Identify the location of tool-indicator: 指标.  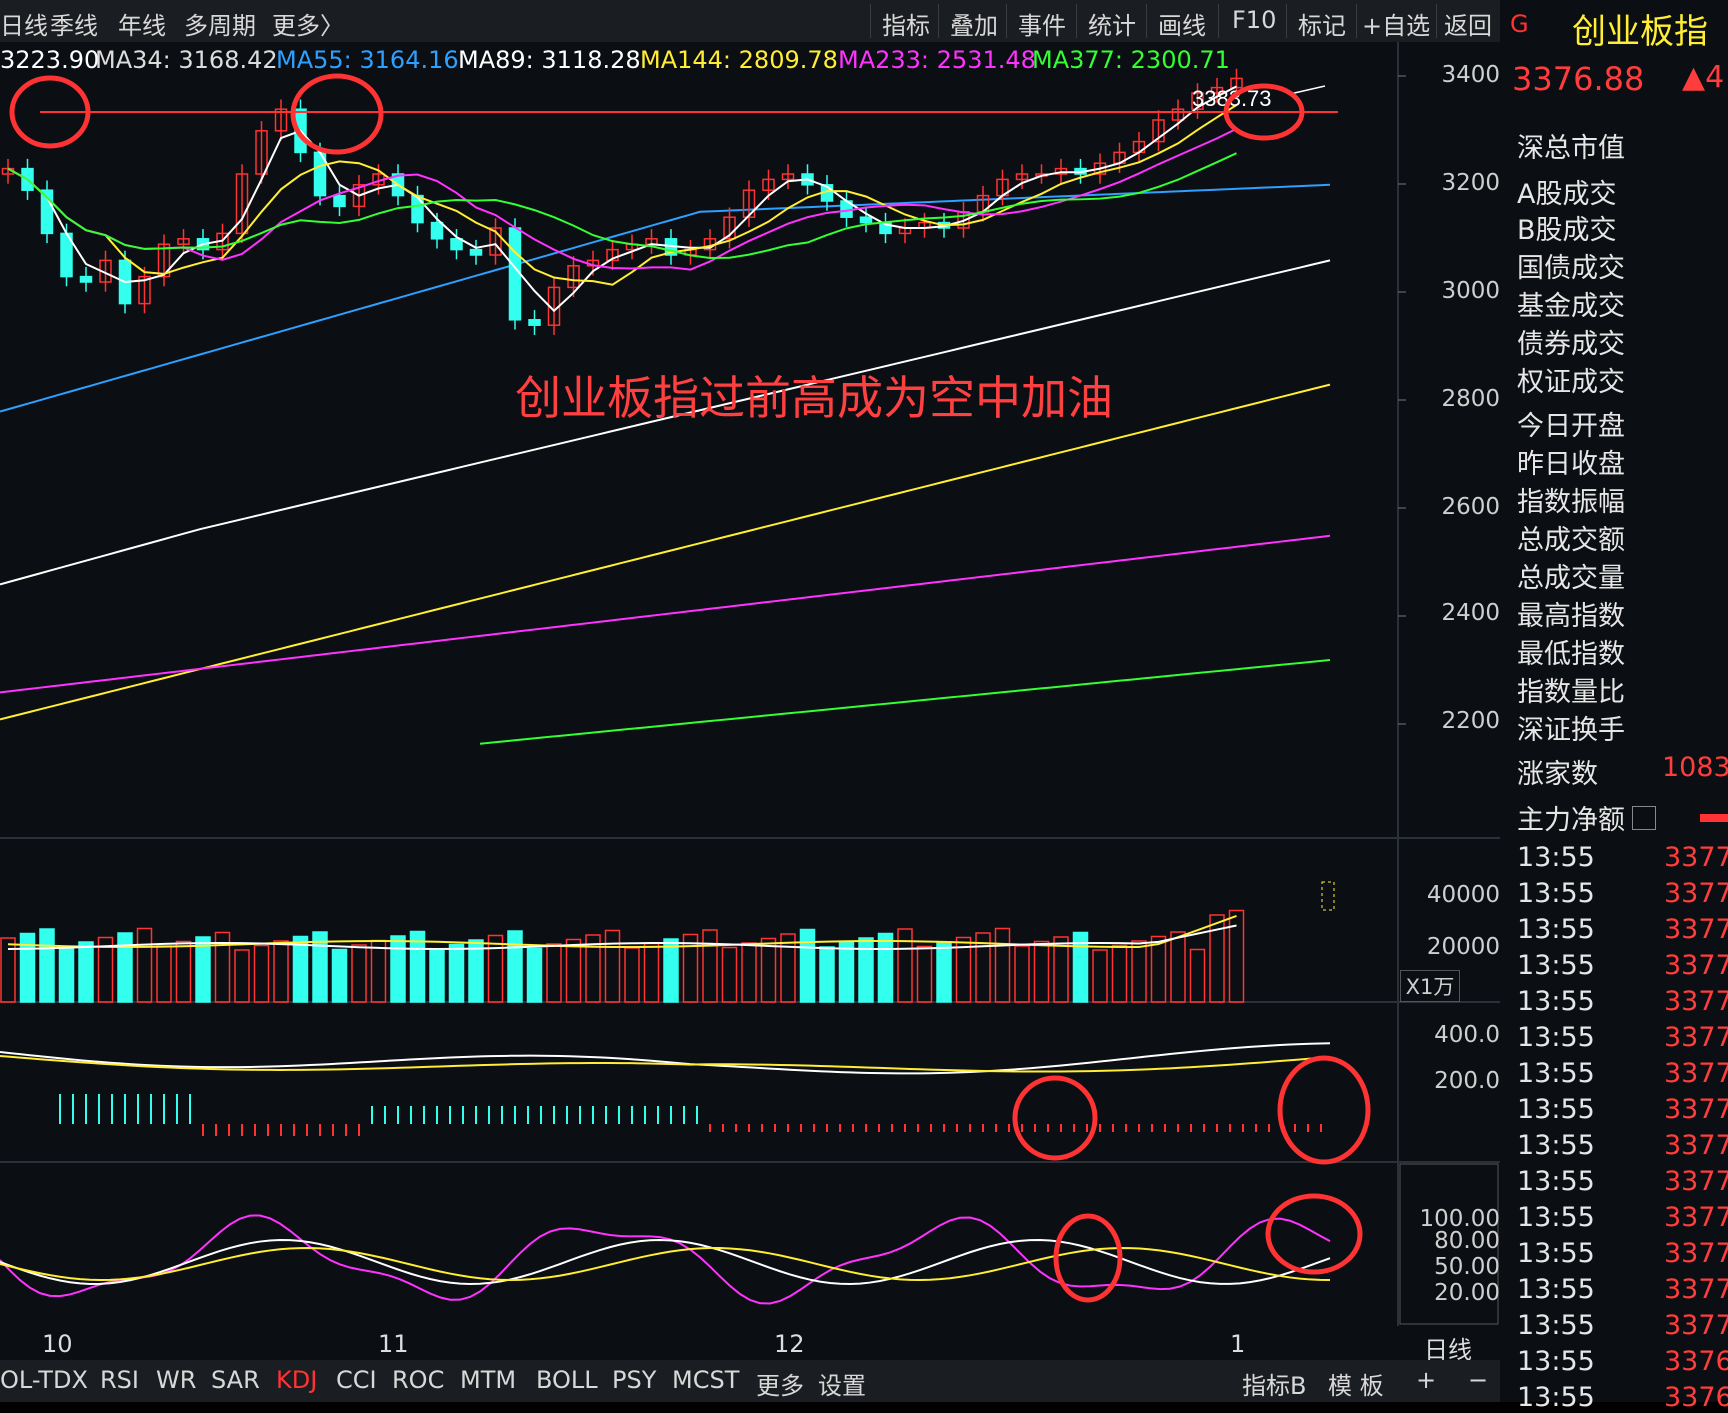
(906, 26).